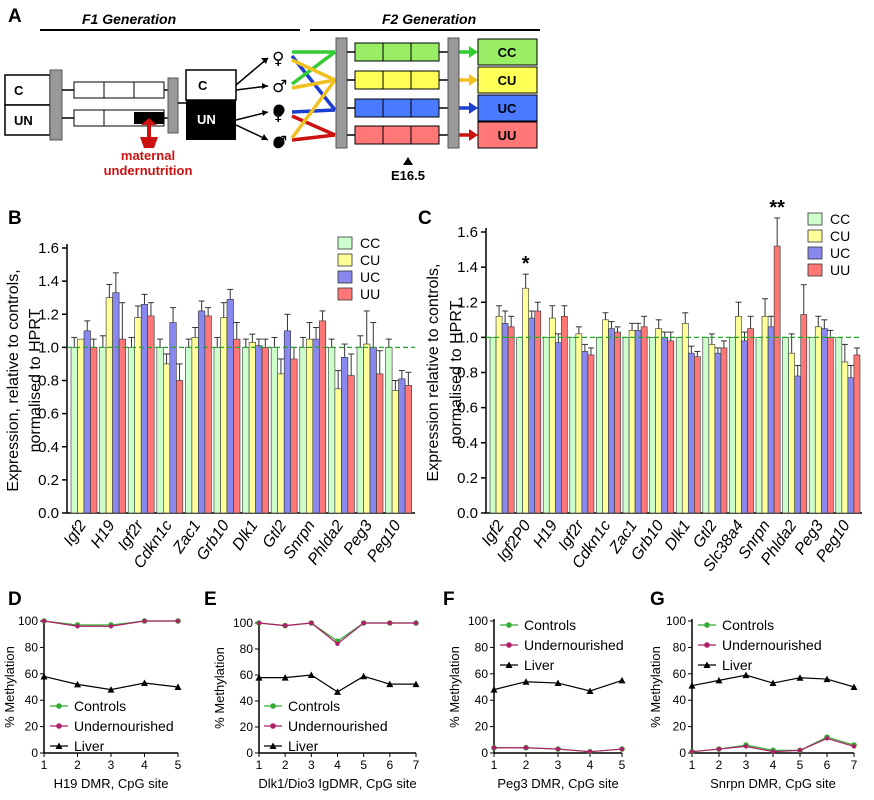 The height and width of the screenshot is (800, 874). What do you see at coordinates (279, 101) in the screenshot?
I see `sex-symbols: ♀ ♂ ♀ ♂` at bounding box center [279, 101].